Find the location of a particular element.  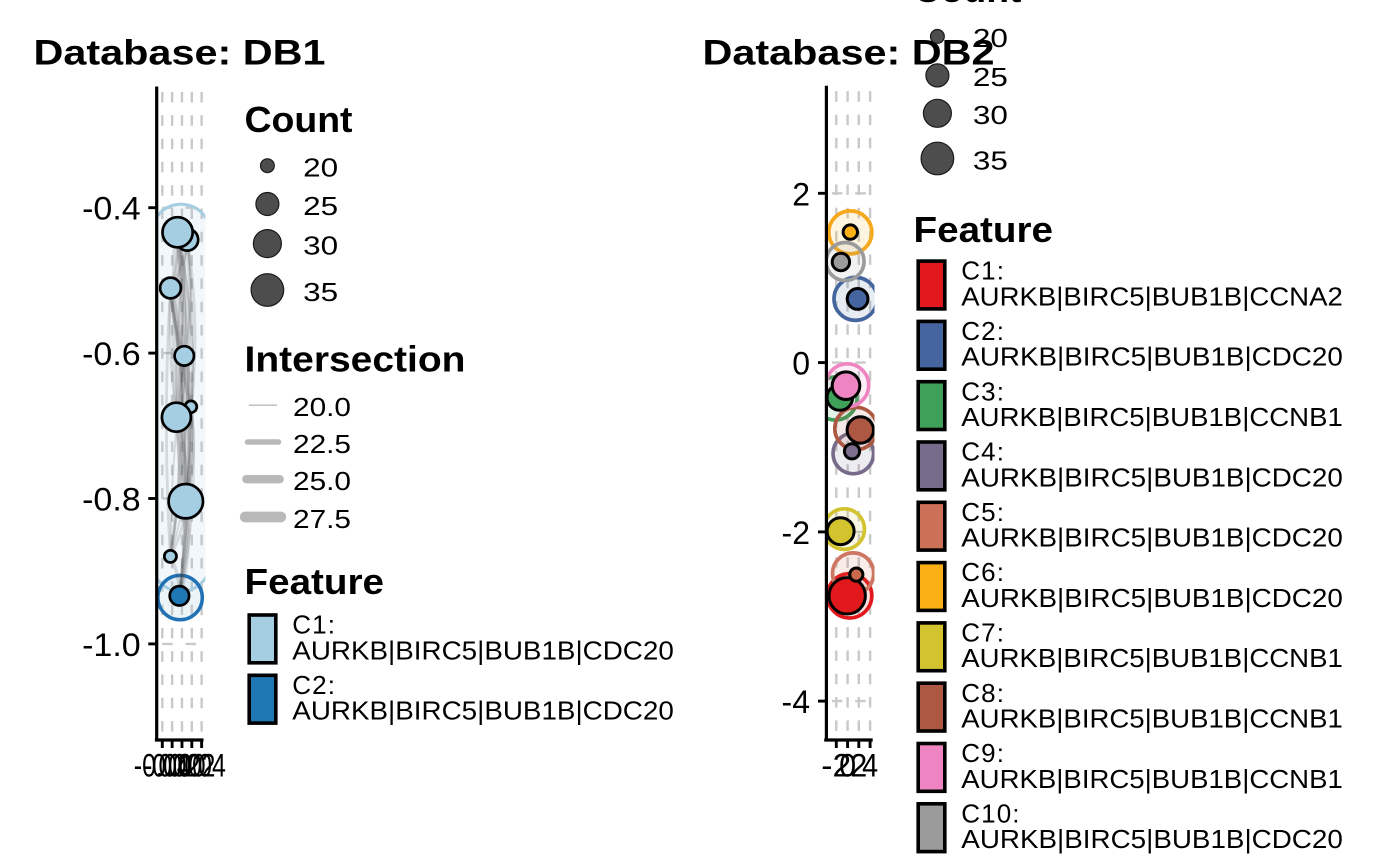

svg-text: Database: DB2 is located at coordinates (849, 53).